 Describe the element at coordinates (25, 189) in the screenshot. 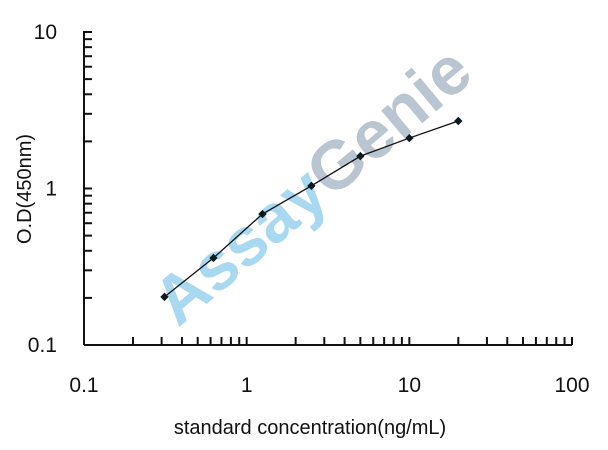

I see `y-axis-title: O.D(450nm)` at that location.